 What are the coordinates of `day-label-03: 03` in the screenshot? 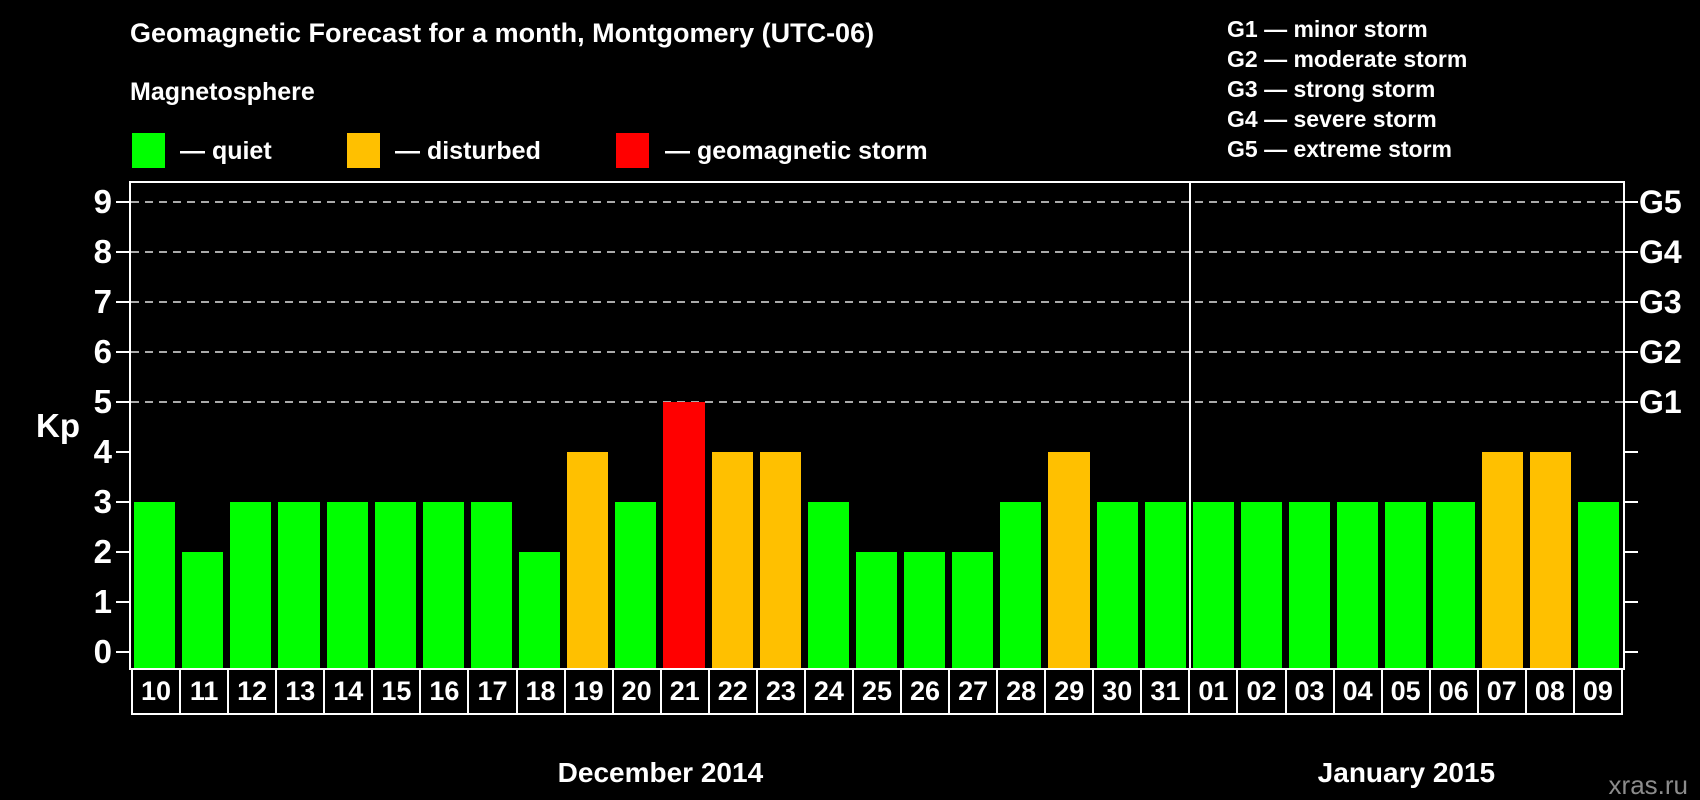 It's located at (1309, 691).